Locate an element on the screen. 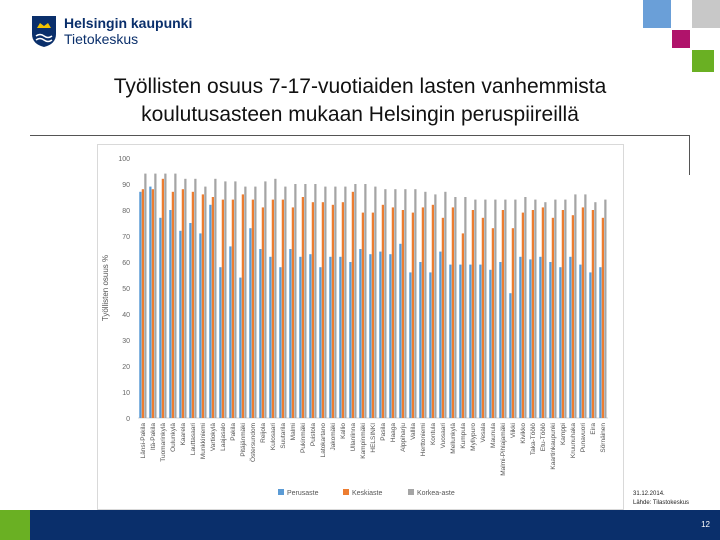 This screenshot has height=540, width=720. x-tick-label: Viikki is located at coordinates (513, 430).